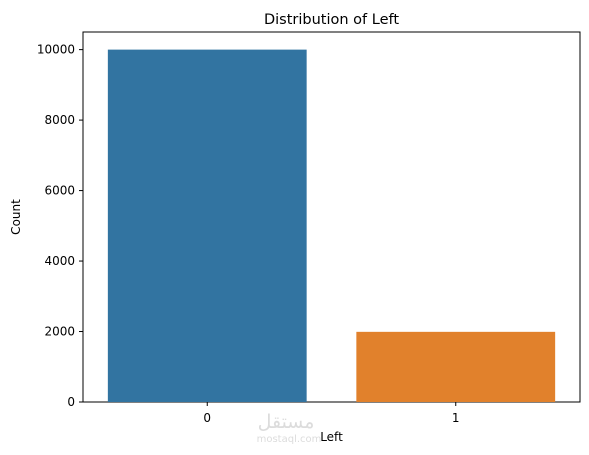 The height and width of the screenshot is (455, 589). I want to click on y-tick-label-4000: 4000, so click(59, 261).